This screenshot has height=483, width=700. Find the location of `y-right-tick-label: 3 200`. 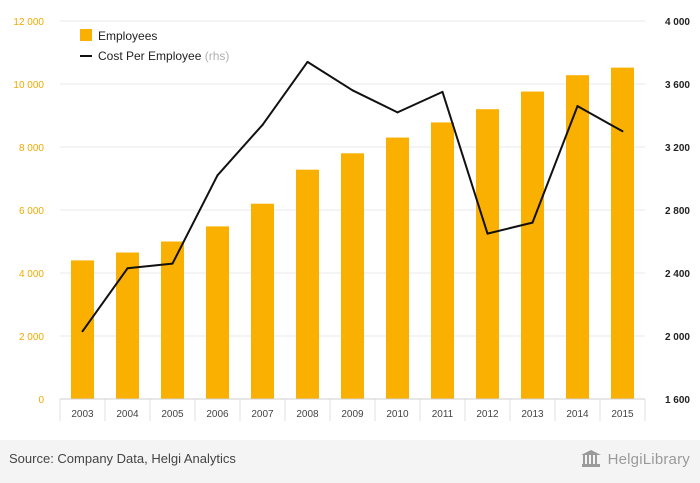

y-right-tick-label: 3 200 is located at coordinates (677, 148).